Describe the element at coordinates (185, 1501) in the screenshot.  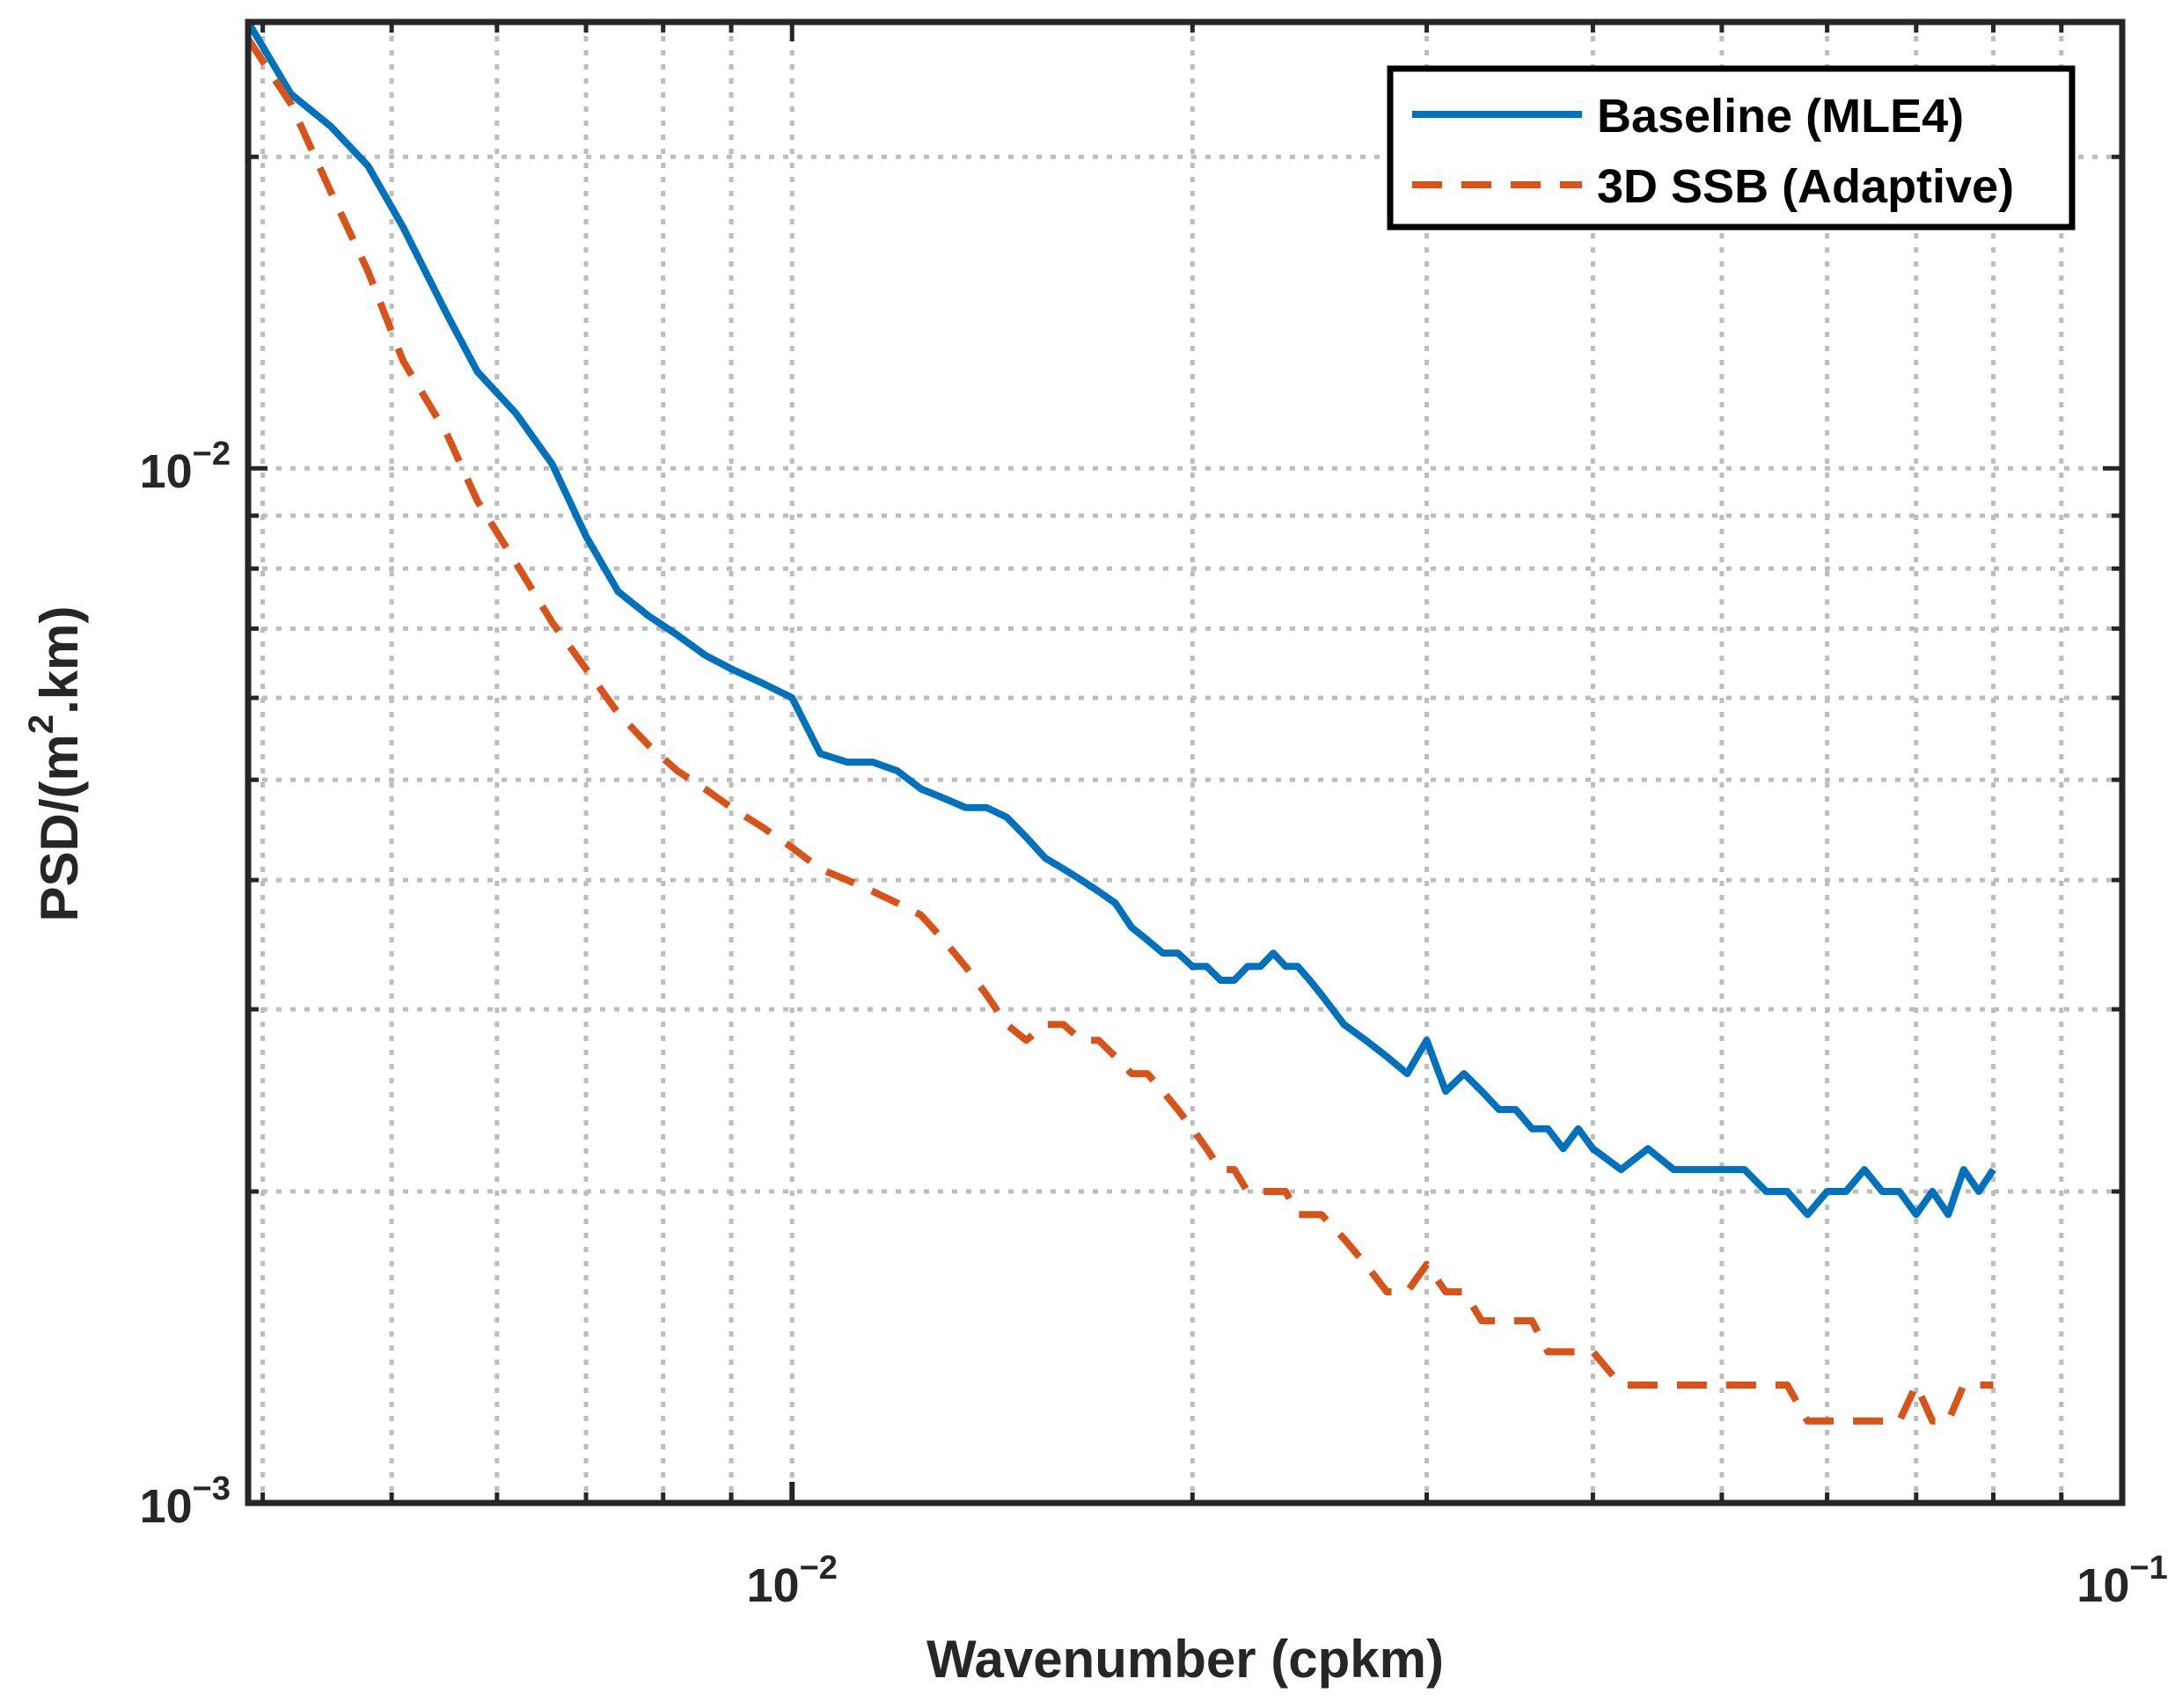
I see `y-tick-label: 10⁻³` at that location.